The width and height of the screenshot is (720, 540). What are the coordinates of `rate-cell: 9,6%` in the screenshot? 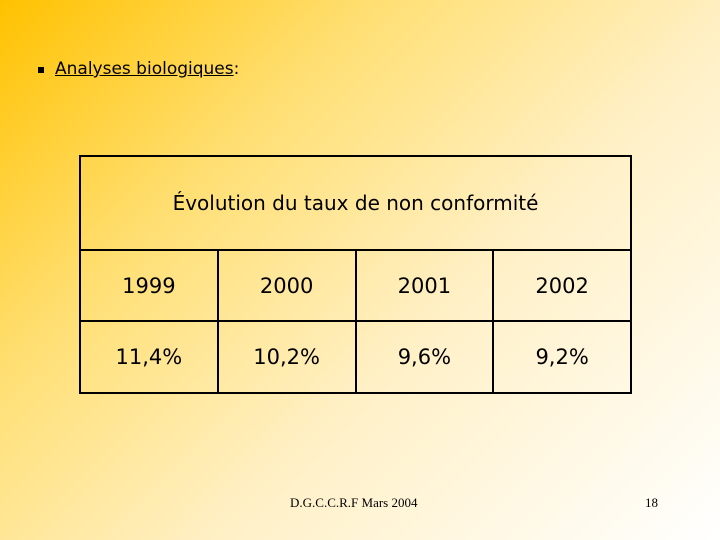 It's located at (424, 357).